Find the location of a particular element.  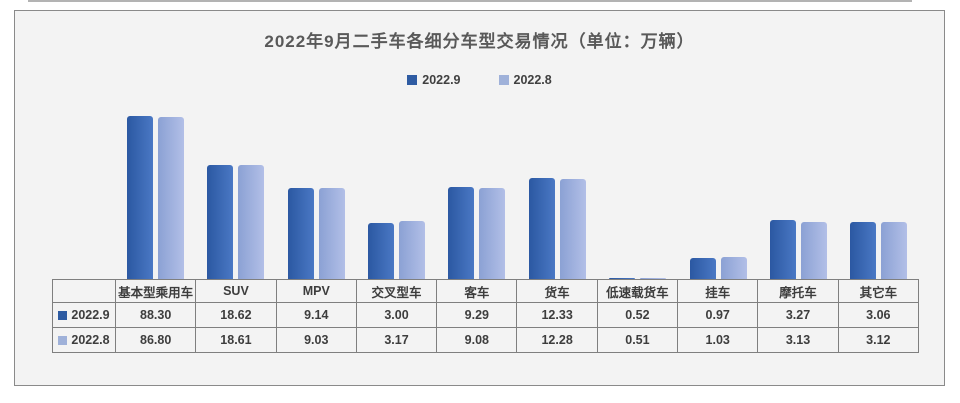

value-cell-2022.9-基本型乘用车: 88.30 is located at coordinates (155, 315).